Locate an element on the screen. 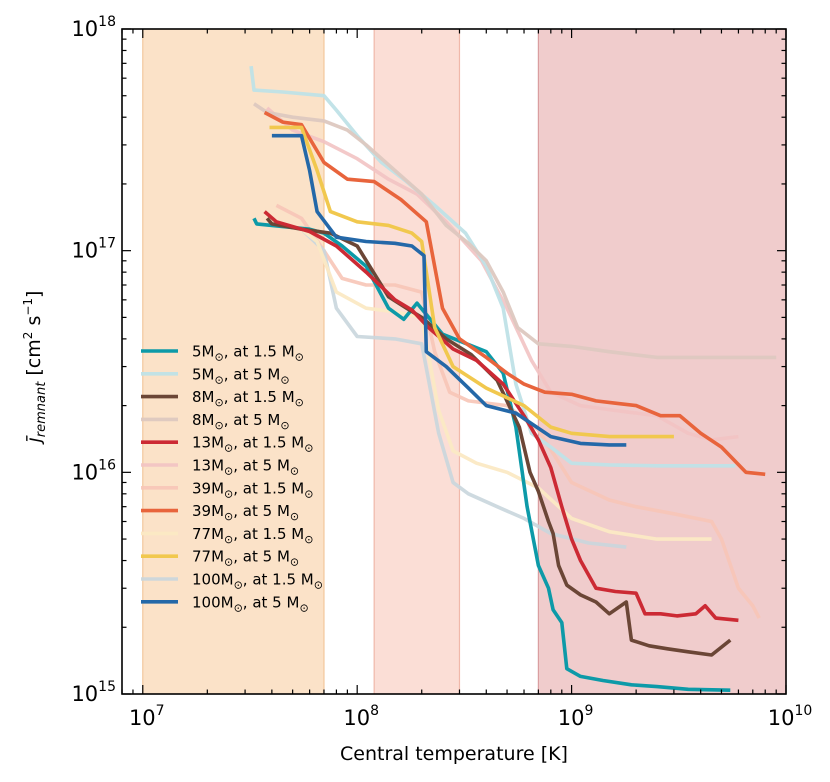  y-tick-label-18-exp: 18 is located at coordinates (107, 22).